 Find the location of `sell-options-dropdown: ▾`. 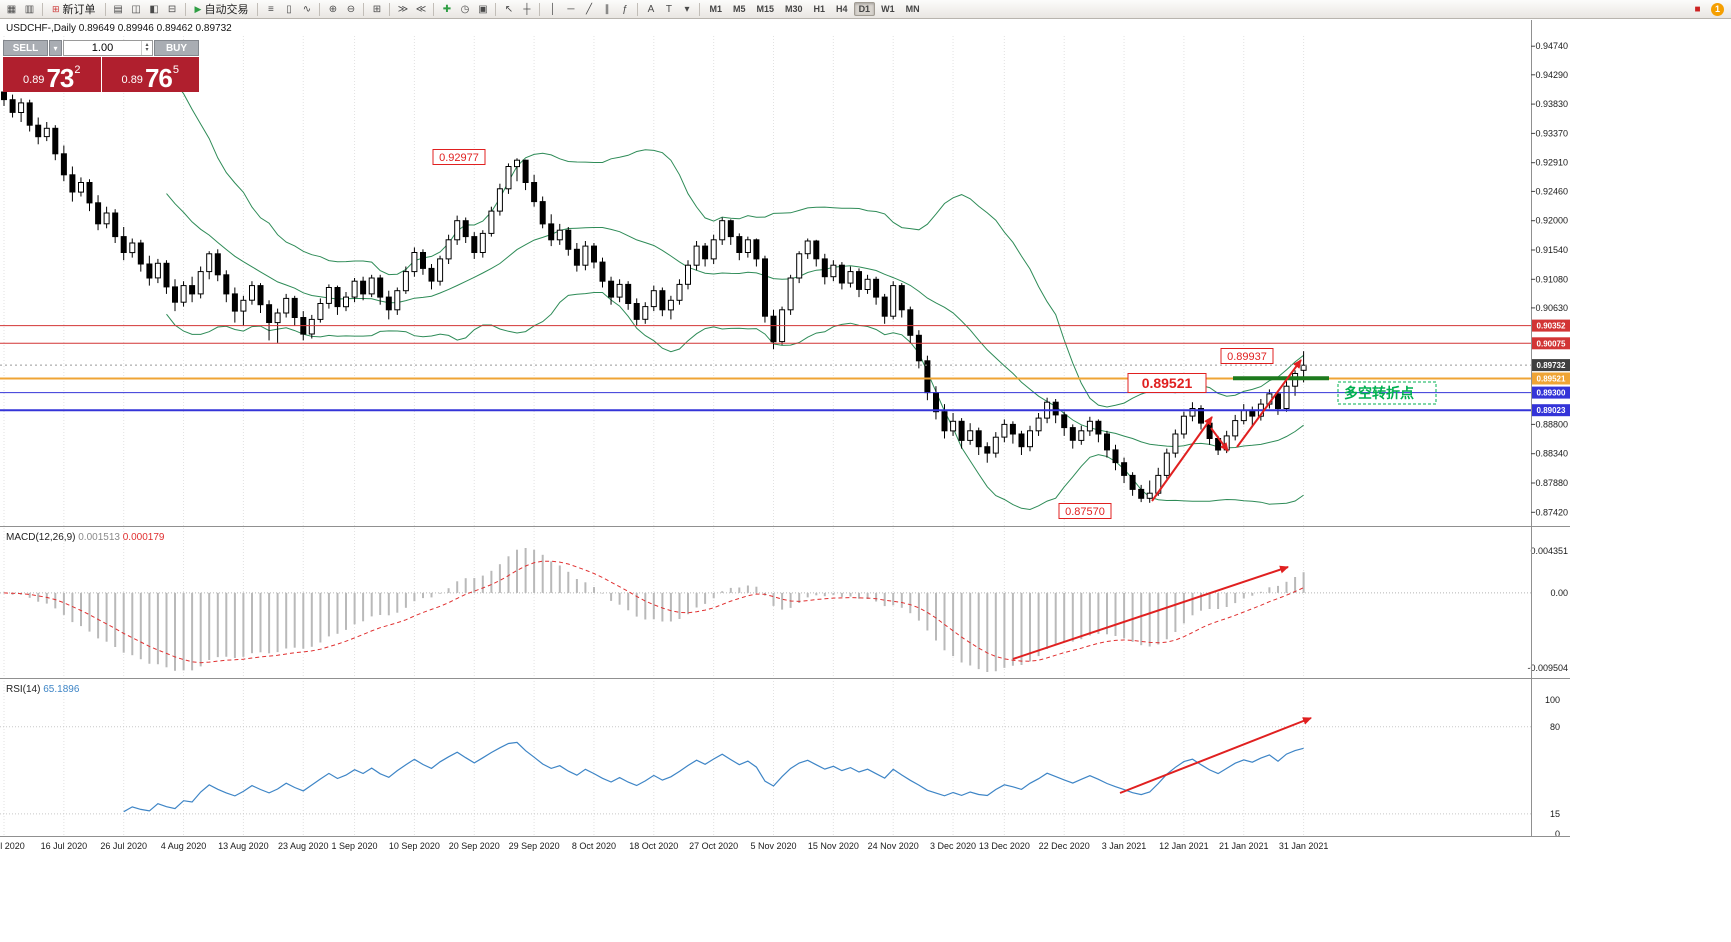

sell-options-dropdown: ▾ is located at coordinates (55, 48).